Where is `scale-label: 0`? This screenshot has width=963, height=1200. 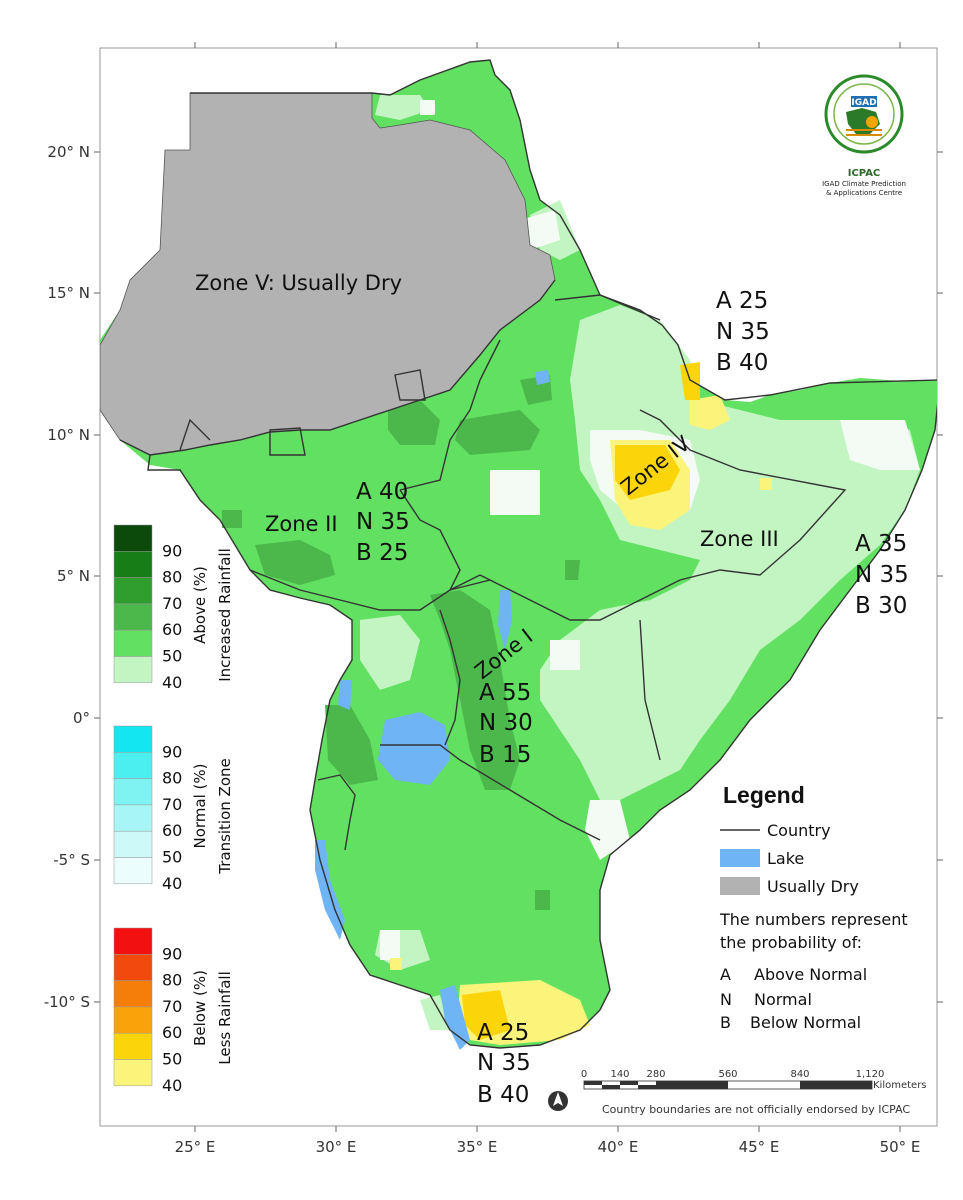 scale-label: 0 is located at coordinates (584, 1074).